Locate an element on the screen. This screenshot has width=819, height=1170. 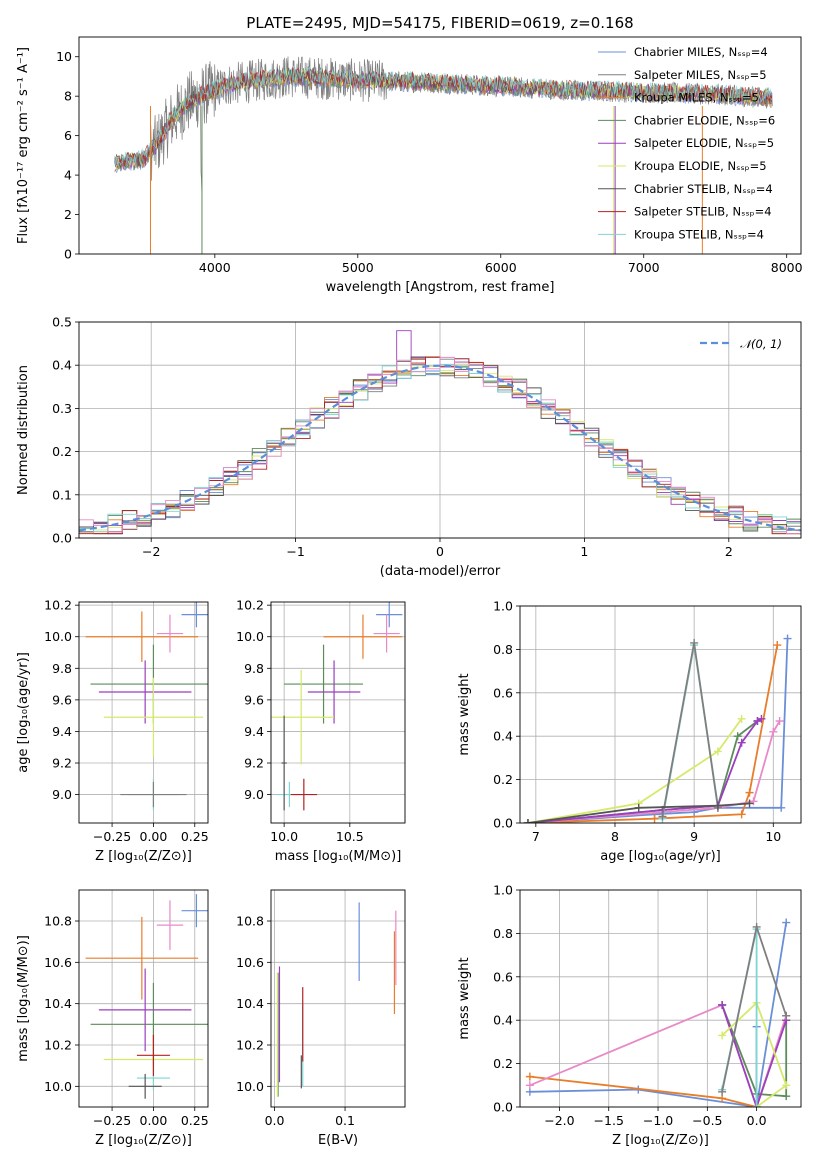
x-tick-label: 0 is located at coordinates (440, 551).